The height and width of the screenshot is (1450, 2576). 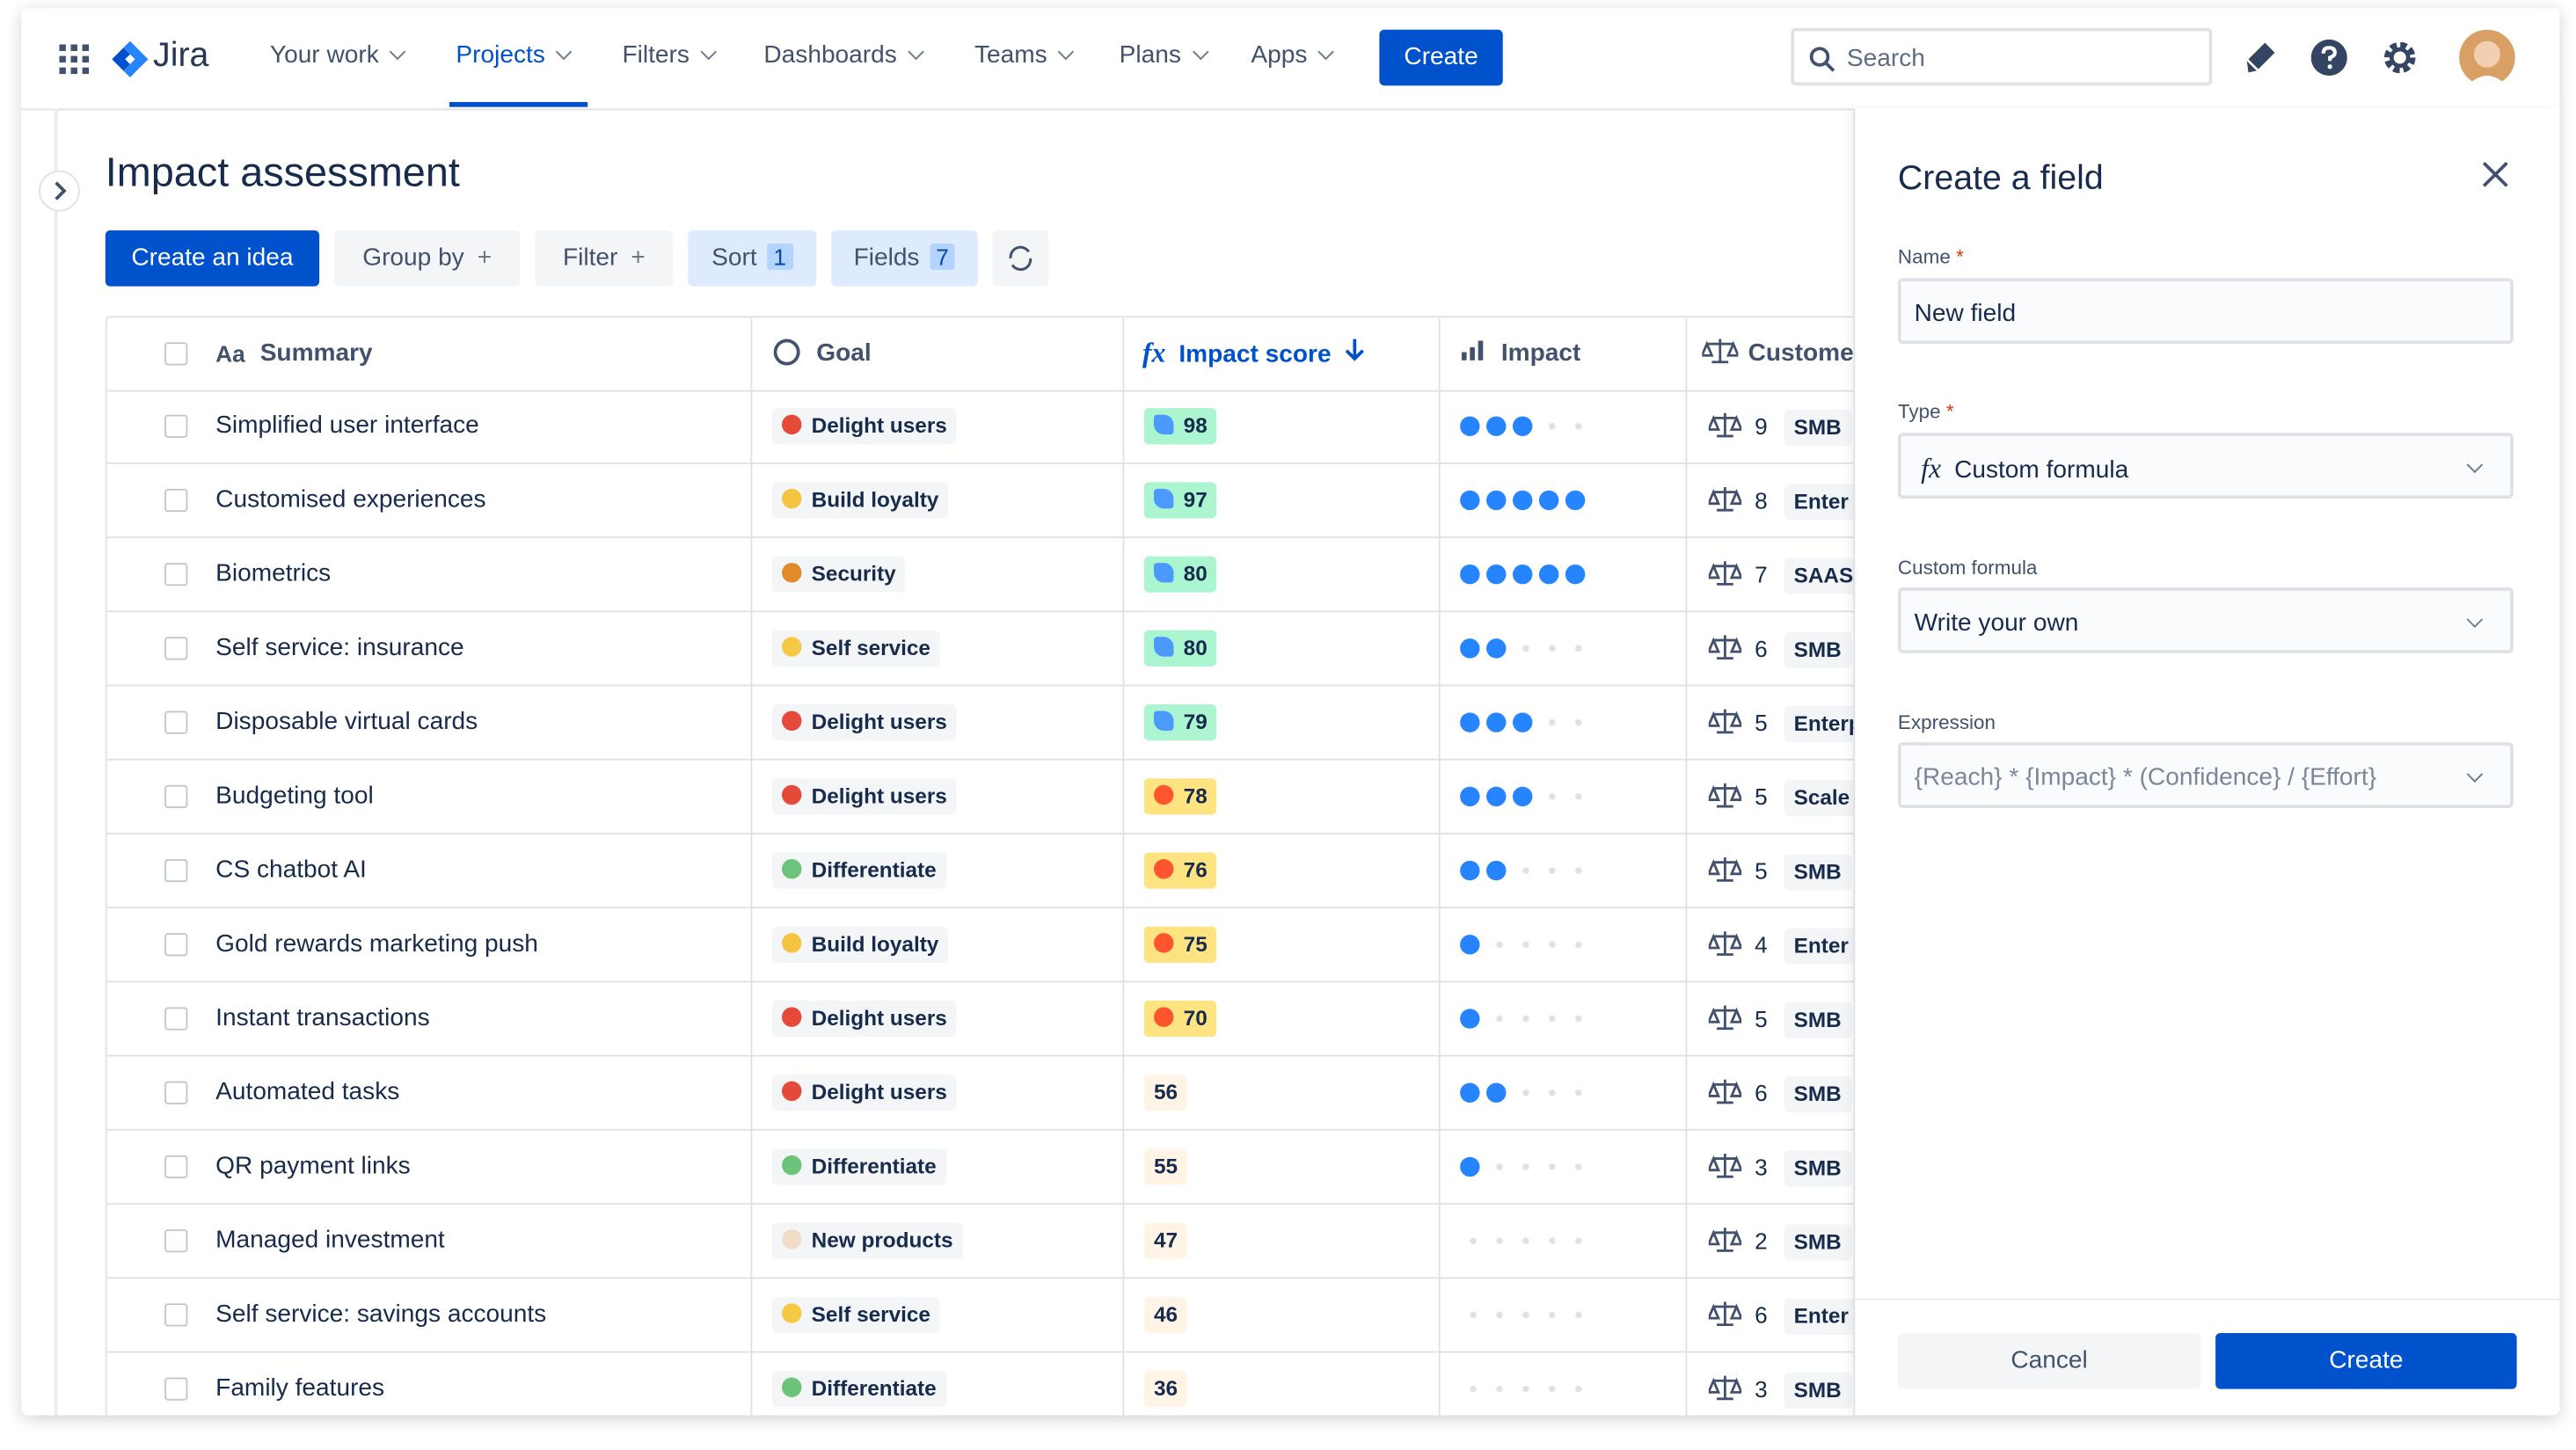 I want to click on summary: Simplified user interface, so click(x=347, y=425).